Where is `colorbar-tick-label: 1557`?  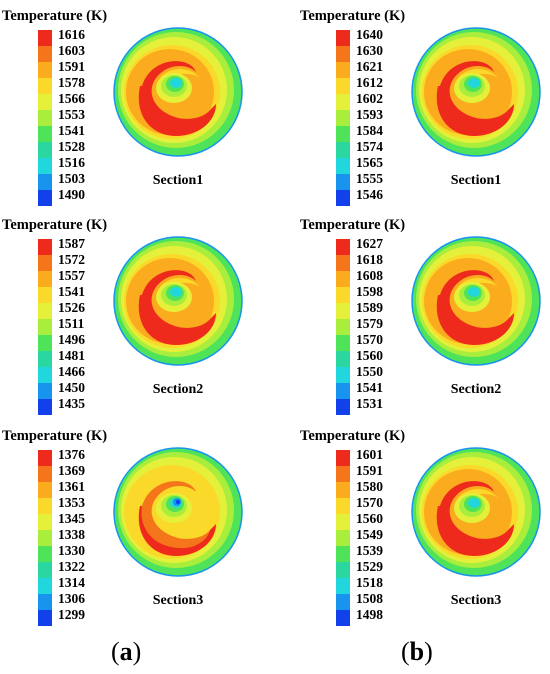 colorbar-tick-label: 1557 is located at coordinates (71, 275).